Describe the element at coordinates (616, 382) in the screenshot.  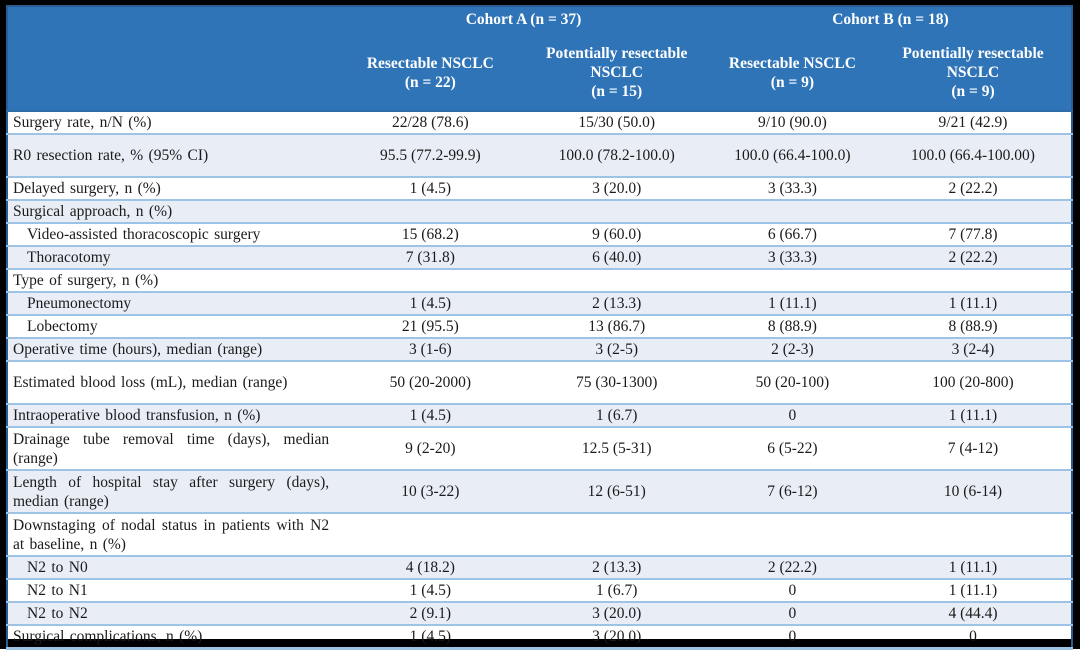
I see `value-cell-cohort-a-potentially: 75 (30-1300)` at that location.